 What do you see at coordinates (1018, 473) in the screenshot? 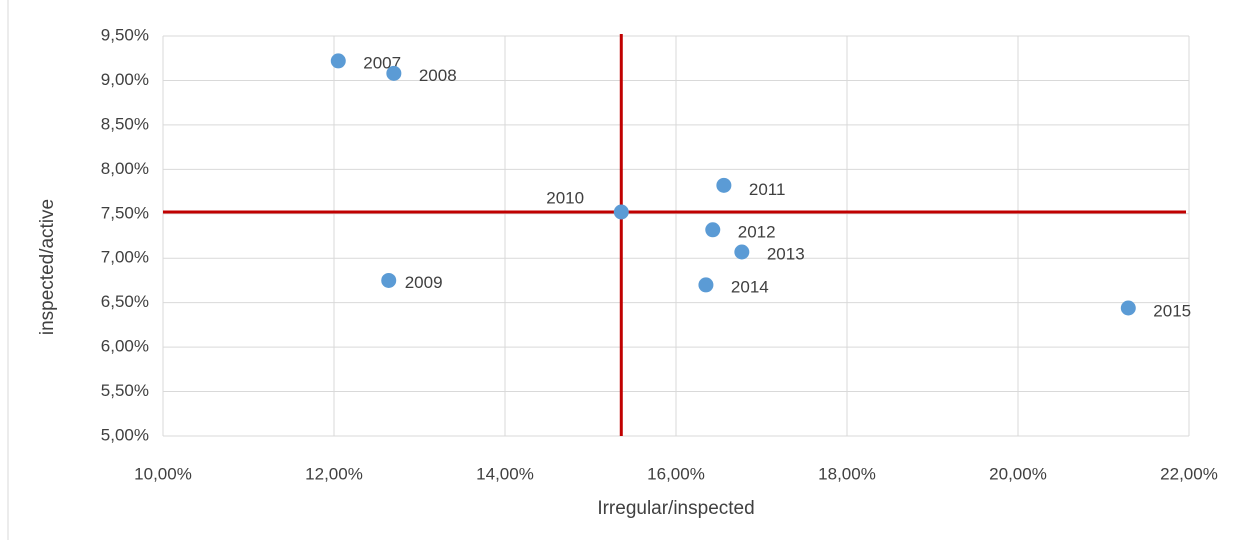
I see `x-tick-label: 20,00%` at bounding box center [1018, 473].